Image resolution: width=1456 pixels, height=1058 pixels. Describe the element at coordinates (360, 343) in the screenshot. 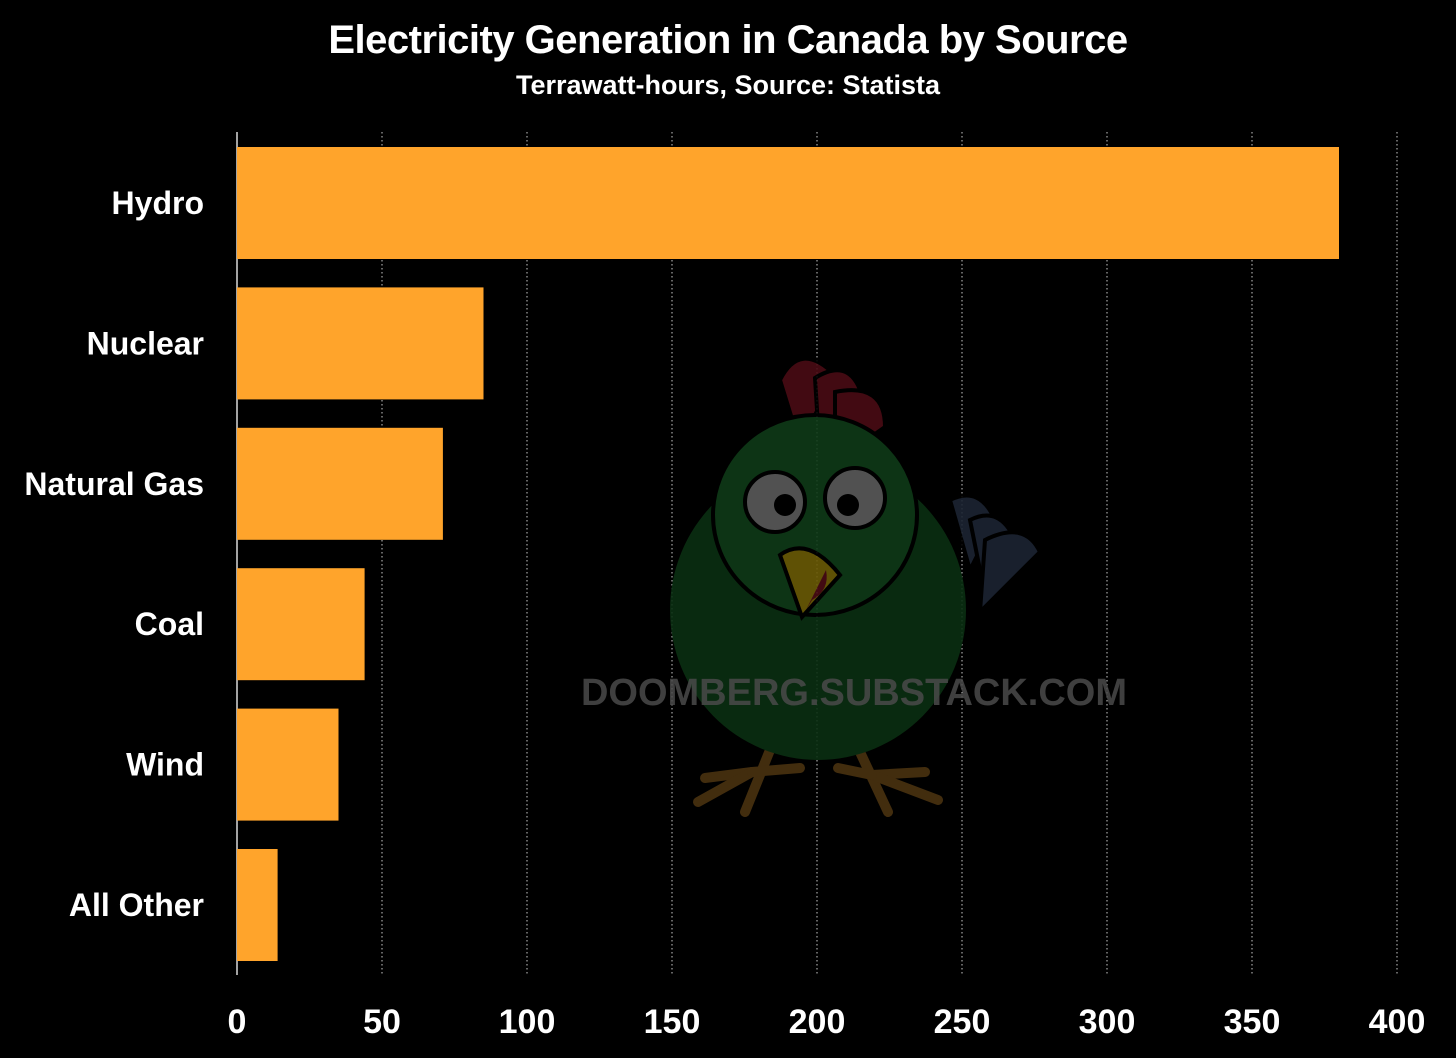

I see `bar-nuclear` at that location.